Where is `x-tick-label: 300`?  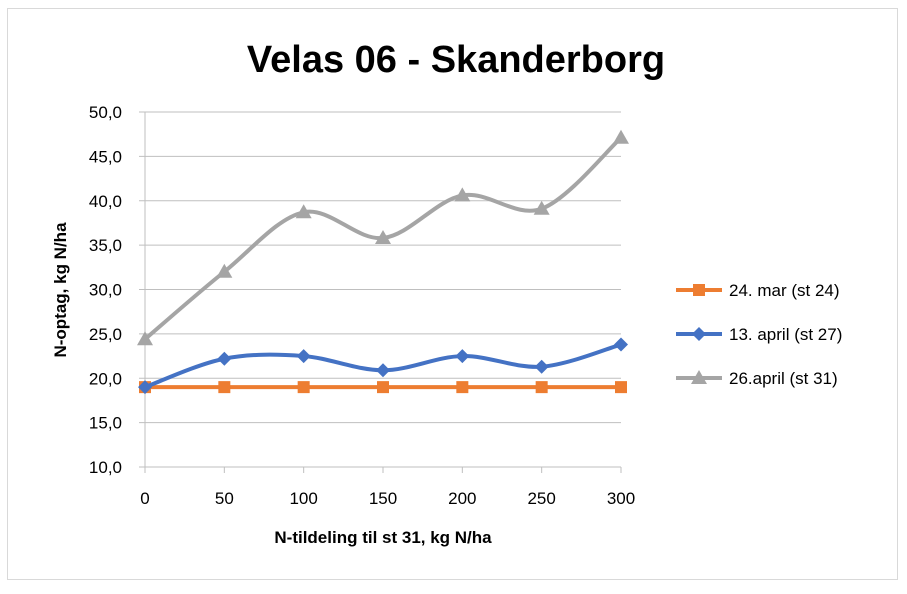 x-tick-label: 300 is located at coordinates (621, 498).